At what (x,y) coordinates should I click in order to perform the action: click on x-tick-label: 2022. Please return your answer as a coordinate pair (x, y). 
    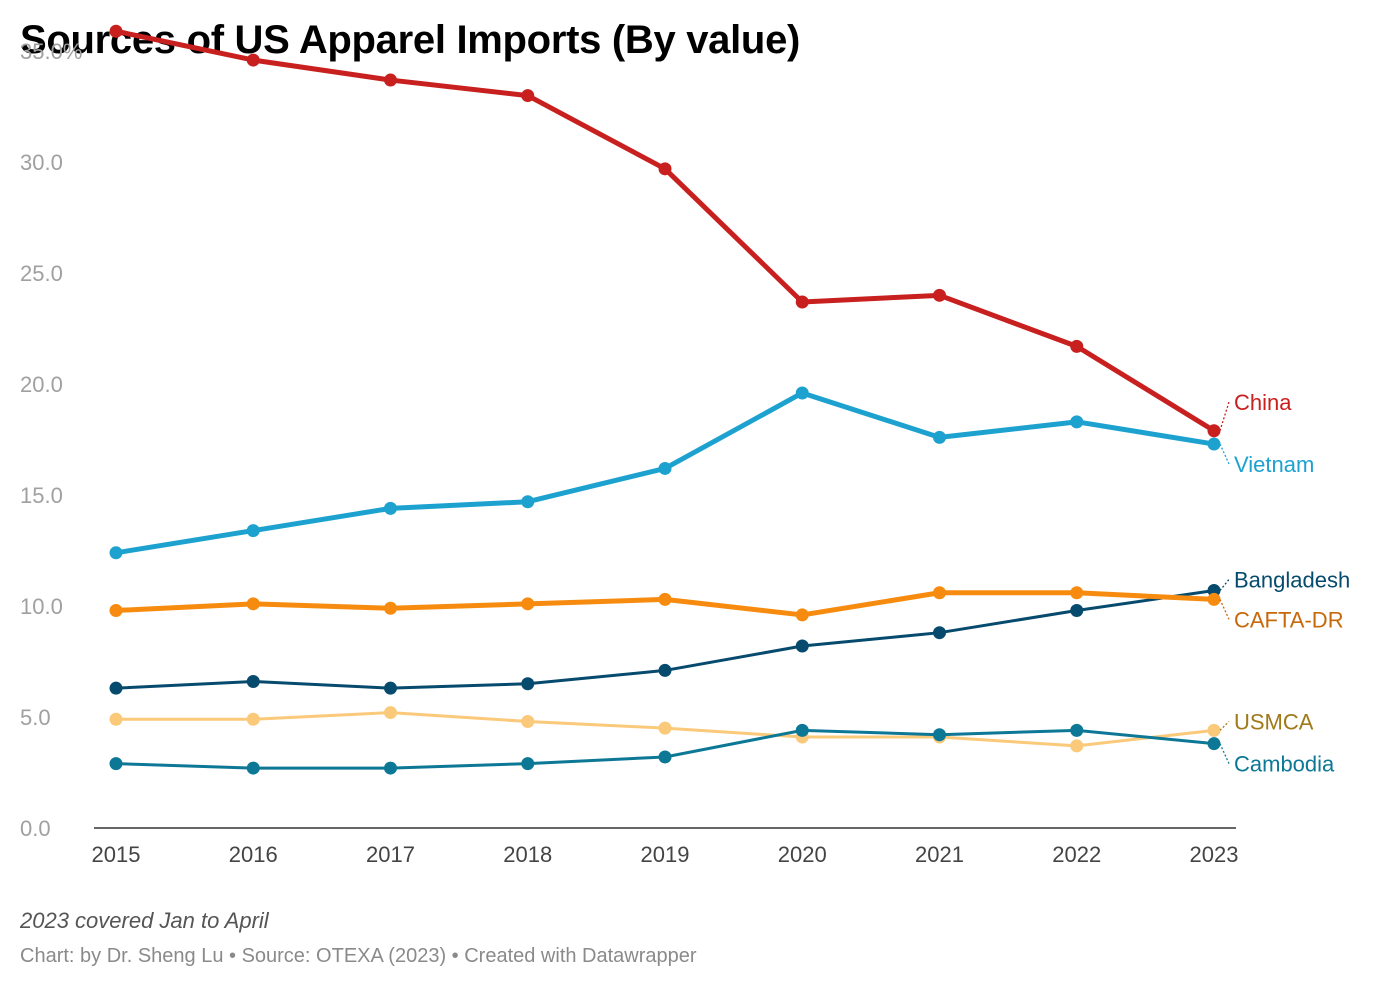
    Looking at the image, I should click on (1076, 854).